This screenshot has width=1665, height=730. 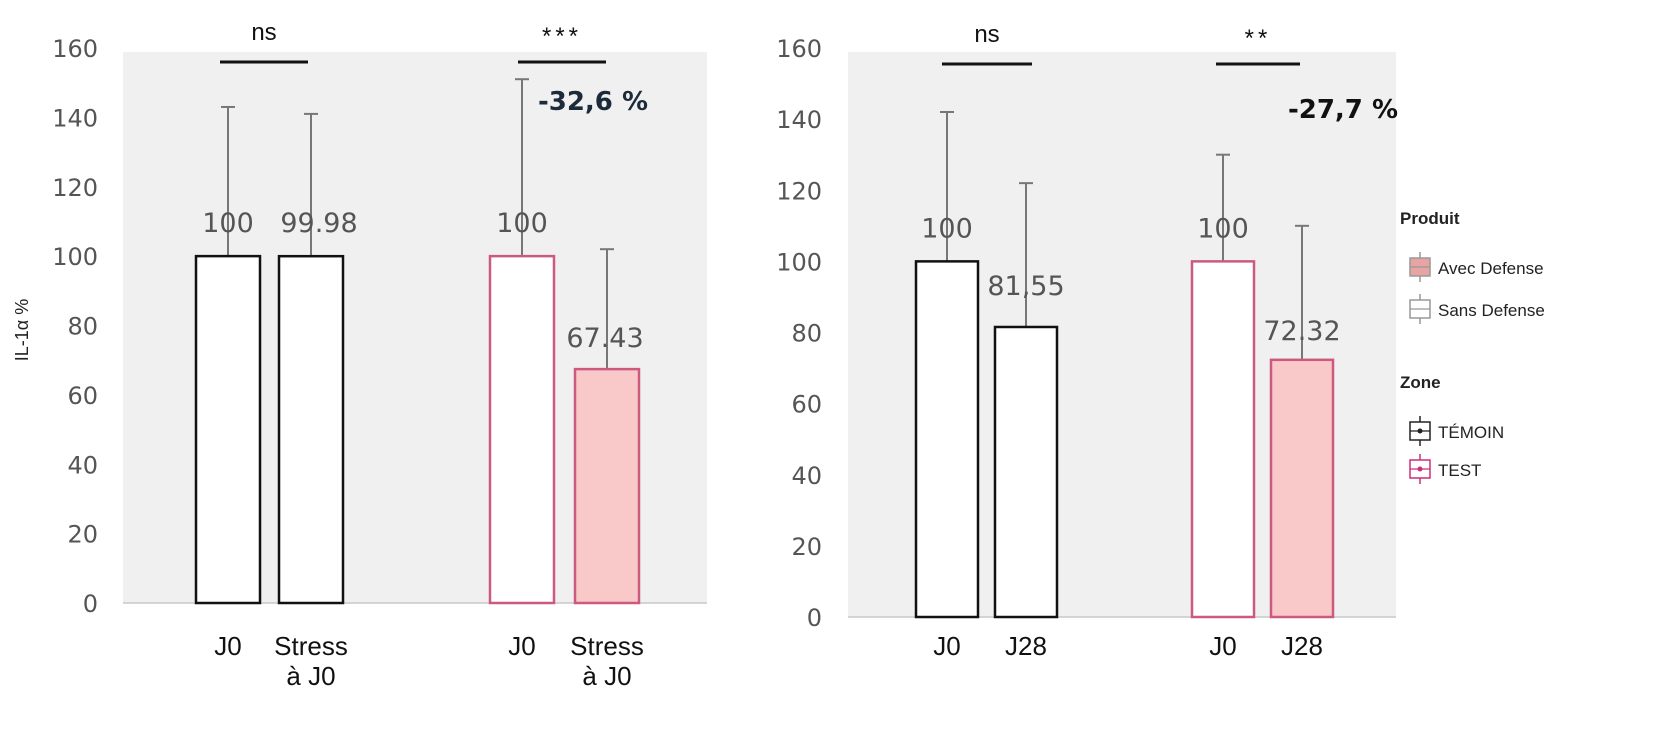 I want to click on data-label: 67.43, so click(x=604, y=338).